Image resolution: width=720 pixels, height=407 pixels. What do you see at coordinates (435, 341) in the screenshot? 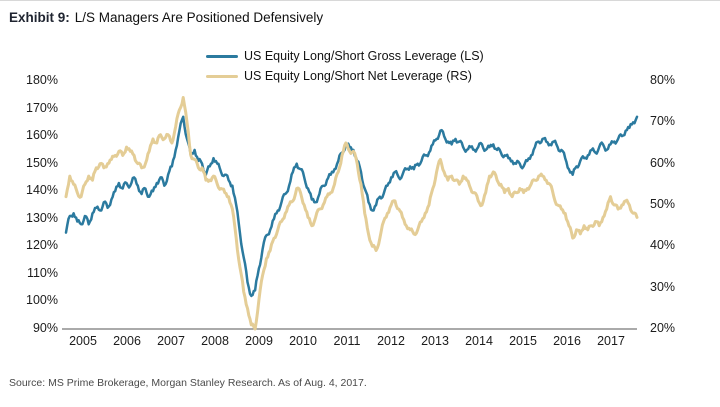
I see `x-axis-tick: 2013` at bounding box center [435, 341].